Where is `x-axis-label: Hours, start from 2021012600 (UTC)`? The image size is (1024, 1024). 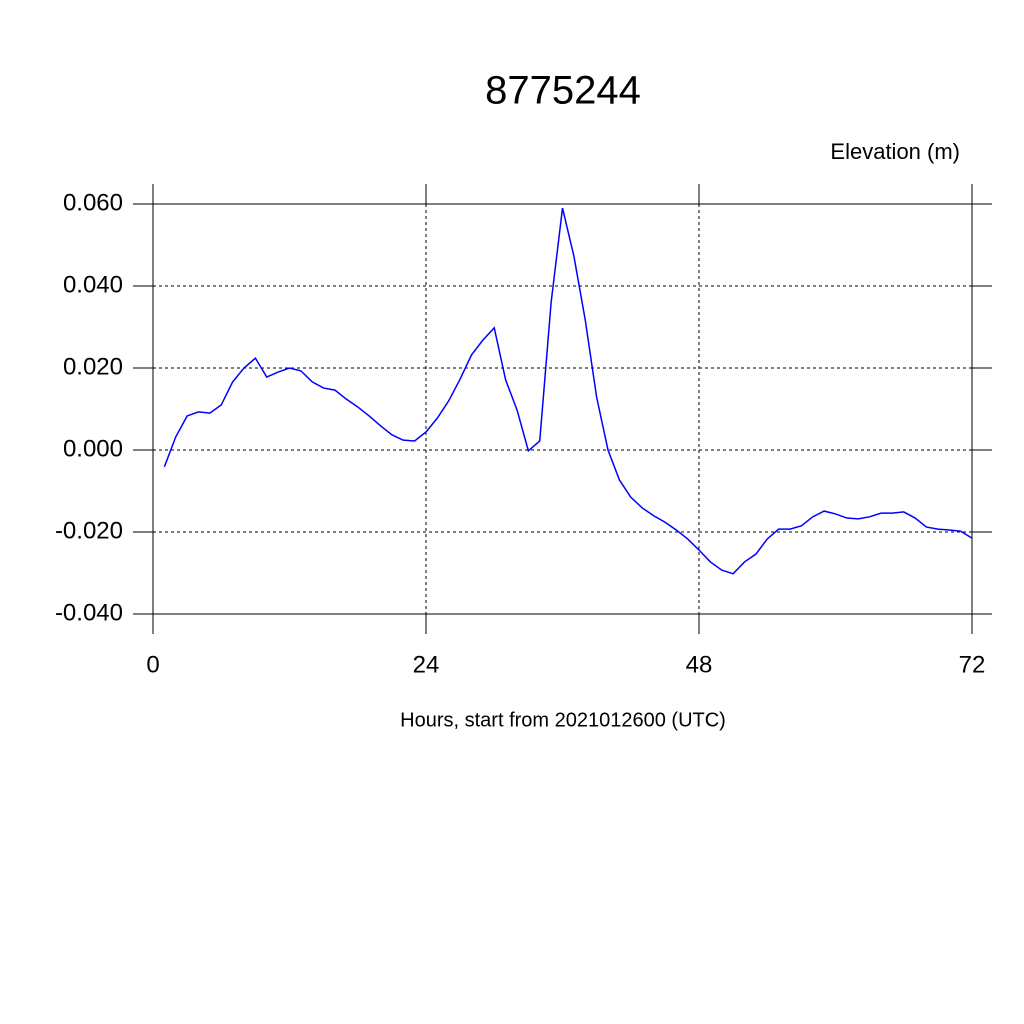 x-axis-label: Hours, start from 2021012600 (UTC) is located at coordinates (563, 720).